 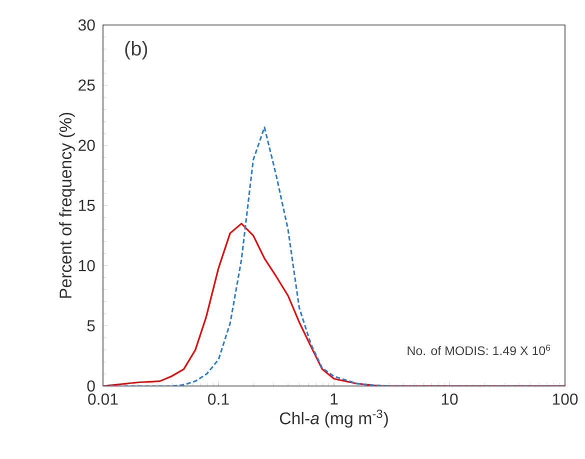 I want to click on x-axis-title: Chl-a (mg m$^{-3}$), so click(x=334, y=419).